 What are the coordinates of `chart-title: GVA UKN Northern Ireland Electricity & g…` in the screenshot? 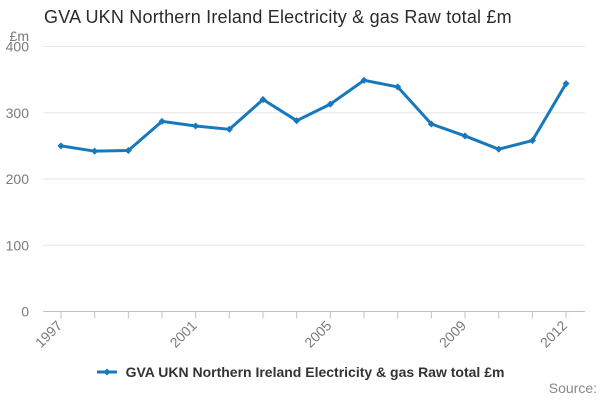 It's located at (278, 17).